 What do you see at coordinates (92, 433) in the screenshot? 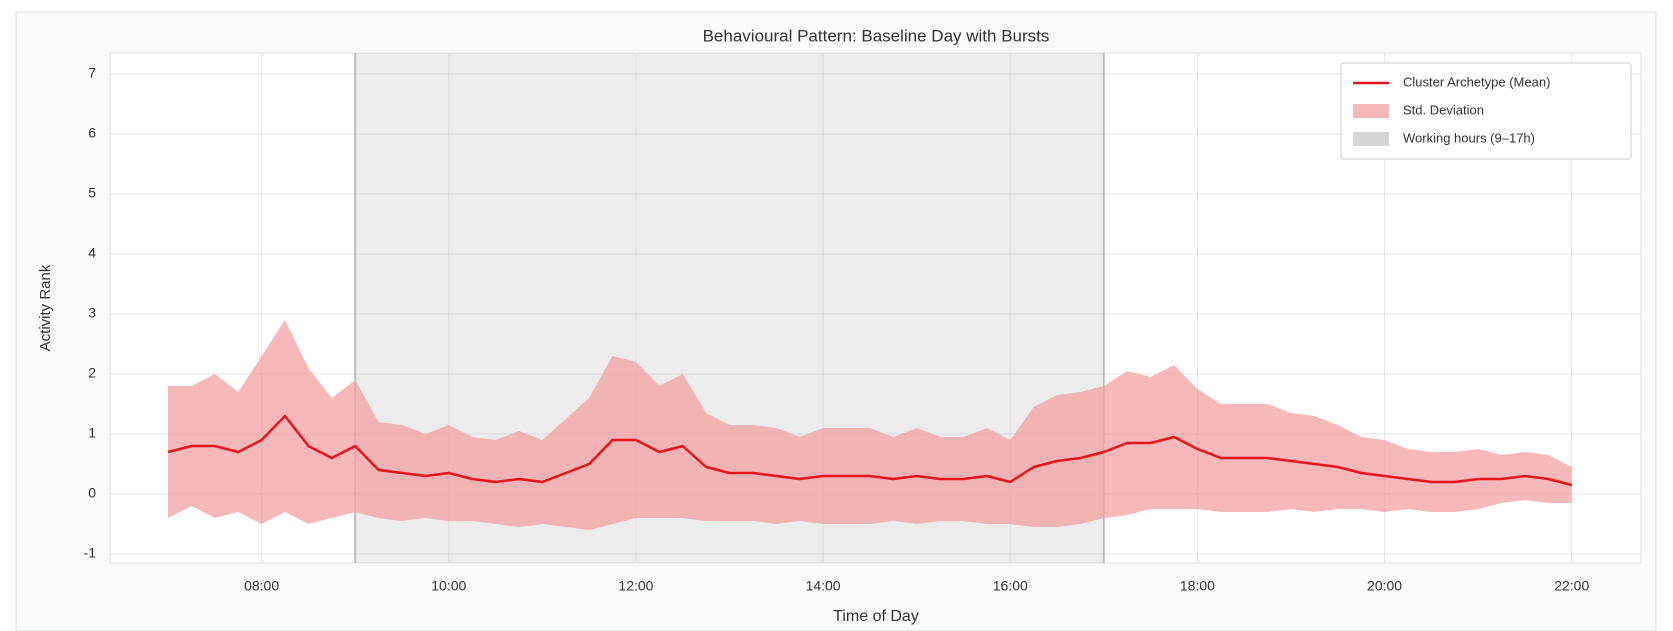
I see `y-tick-label: 1` at bounding box center [92, 433].